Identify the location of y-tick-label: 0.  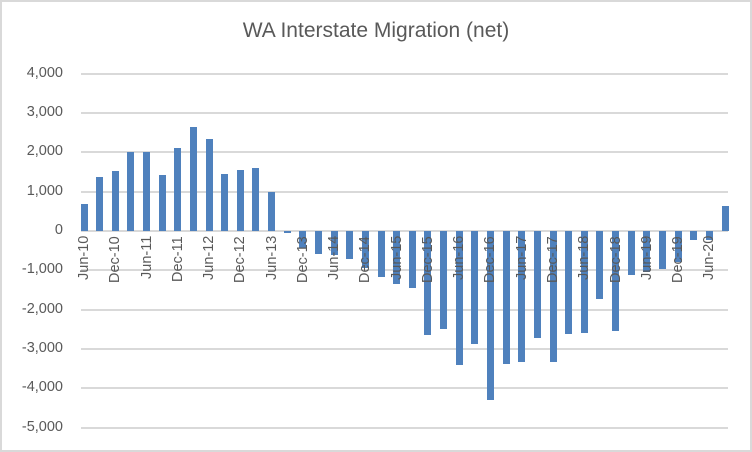
(58, 230).